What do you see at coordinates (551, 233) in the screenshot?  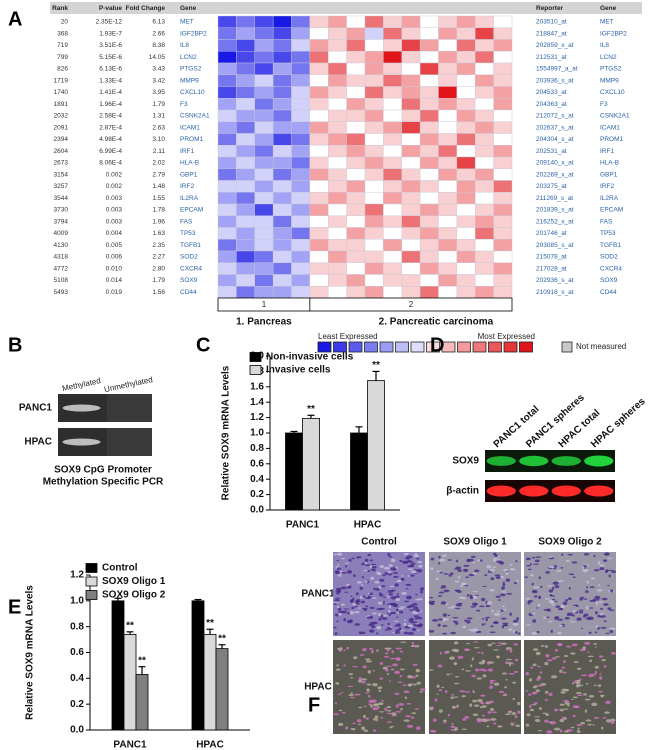 I see `table-cell: 201746_at` at bounding box center [551, 233].